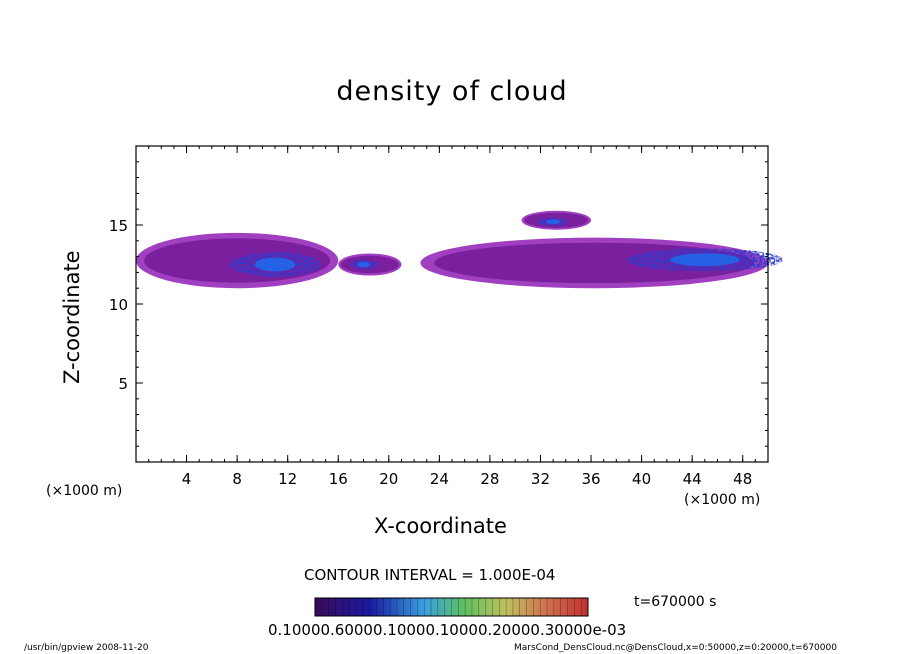 Image resolution: width=904 pixels, height=654 pixels. What do you see at coordinates (439, 479) in the screenshot?
I see `x-tick-label-24: 24` at bounding box center [439, 479].